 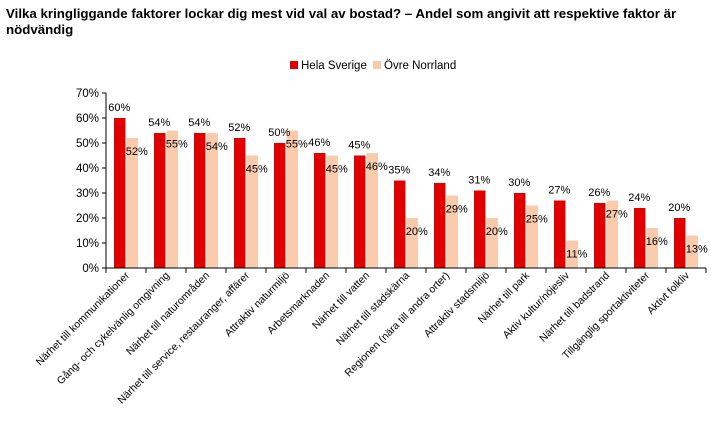 What do you see at coordinates (87, 94) in the screenshot?
I see `y-tick-label: 70%` at bounding box center [87, 94].